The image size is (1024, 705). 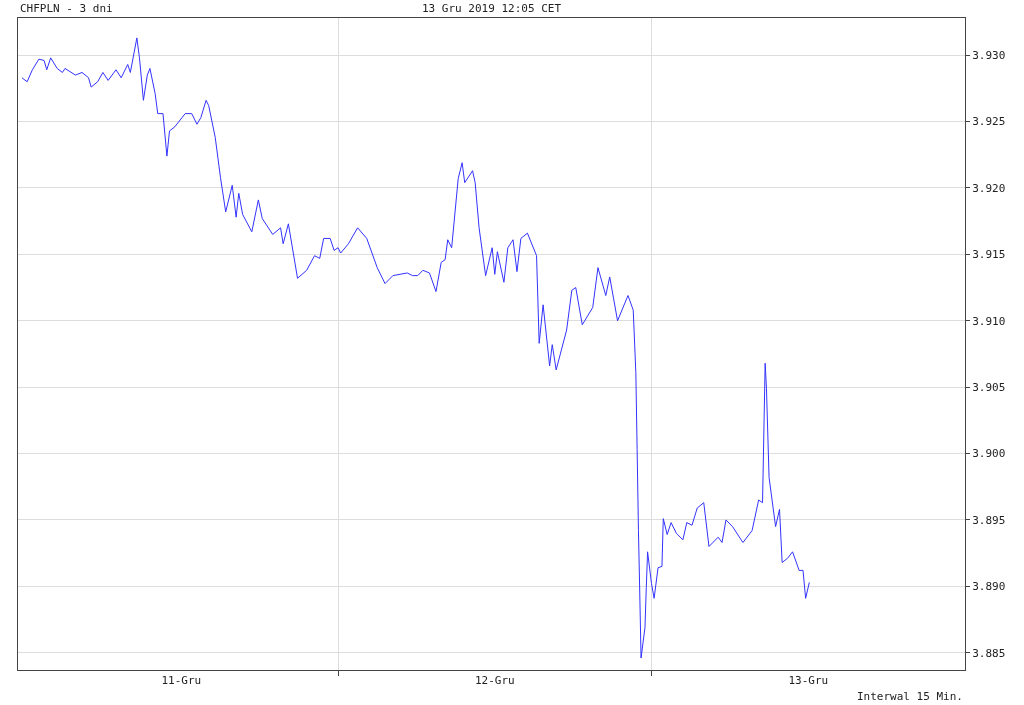 What do you see at coordinates (492, 8) in the screenshot?
I see `chart-subtitle: 13 Gru 2019 12:05 CET` at bounding box center [492, 8].